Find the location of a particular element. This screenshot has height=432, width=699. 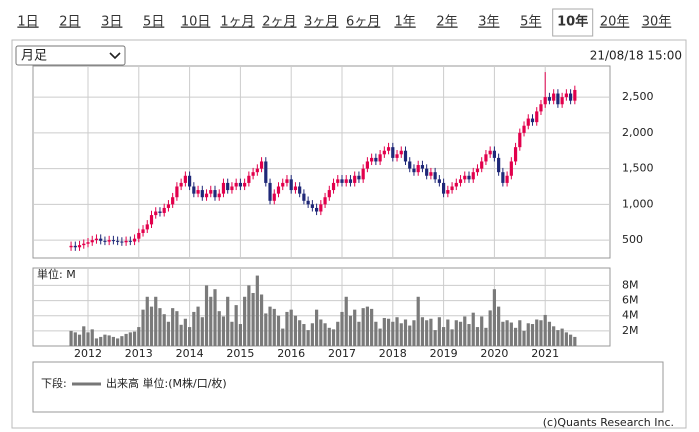

tab: 1日 is located at coordinates (27, 22).